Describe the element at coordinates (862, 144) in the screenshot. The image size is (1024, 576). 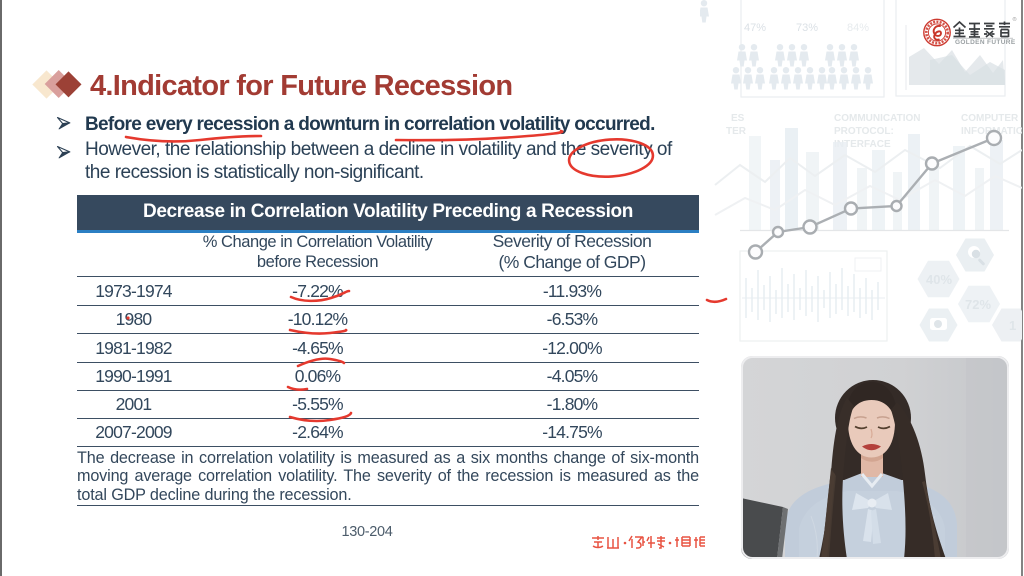
I see `svg-text: INTERFACE` at that location.